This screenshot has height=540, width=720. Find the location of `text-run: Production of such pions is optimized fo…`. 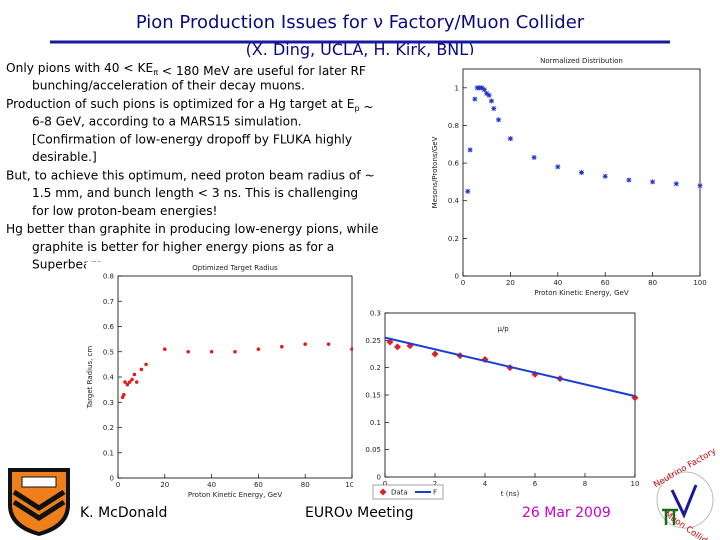

text-run: Production of such pions is optimized fo… is located at coordinates (180, 104).